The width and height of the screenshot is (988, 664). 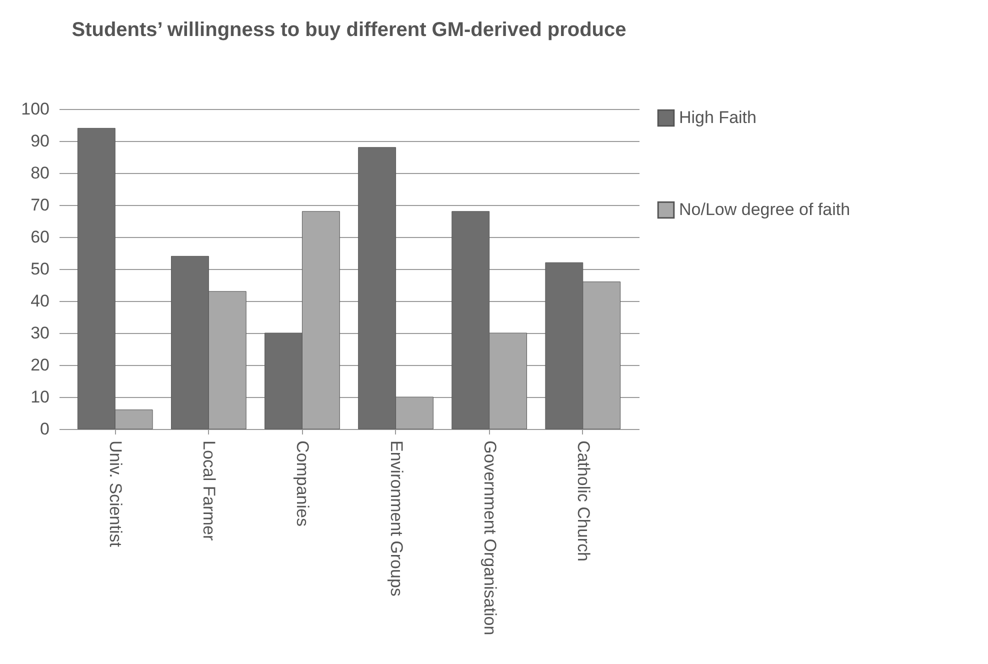 What do you see at coordinates (40, 333) in the screenshot?
I see `y-tick-label: 30` at bounding box center [40, 333].